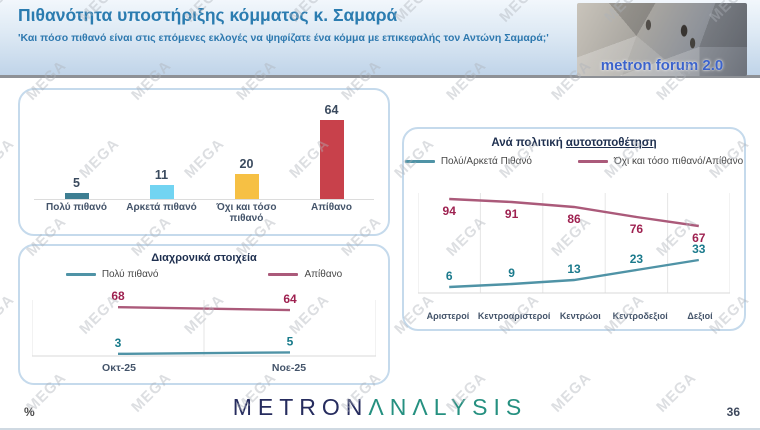  Describe the element at coordinates (290, 299) in the screenshot. I see `data-point-label: 64` at that location.